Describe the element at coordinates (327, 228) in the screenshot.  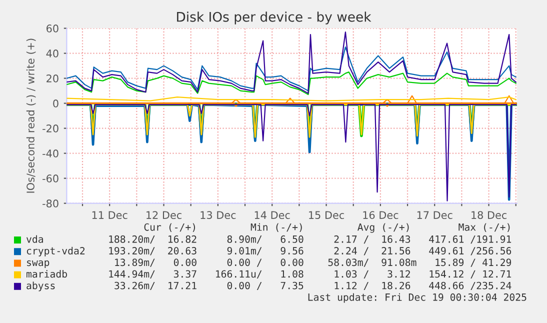
I see `text: Cur (-/+) Min (-/+) Avg (-/+) Max (-/+)` at that location.